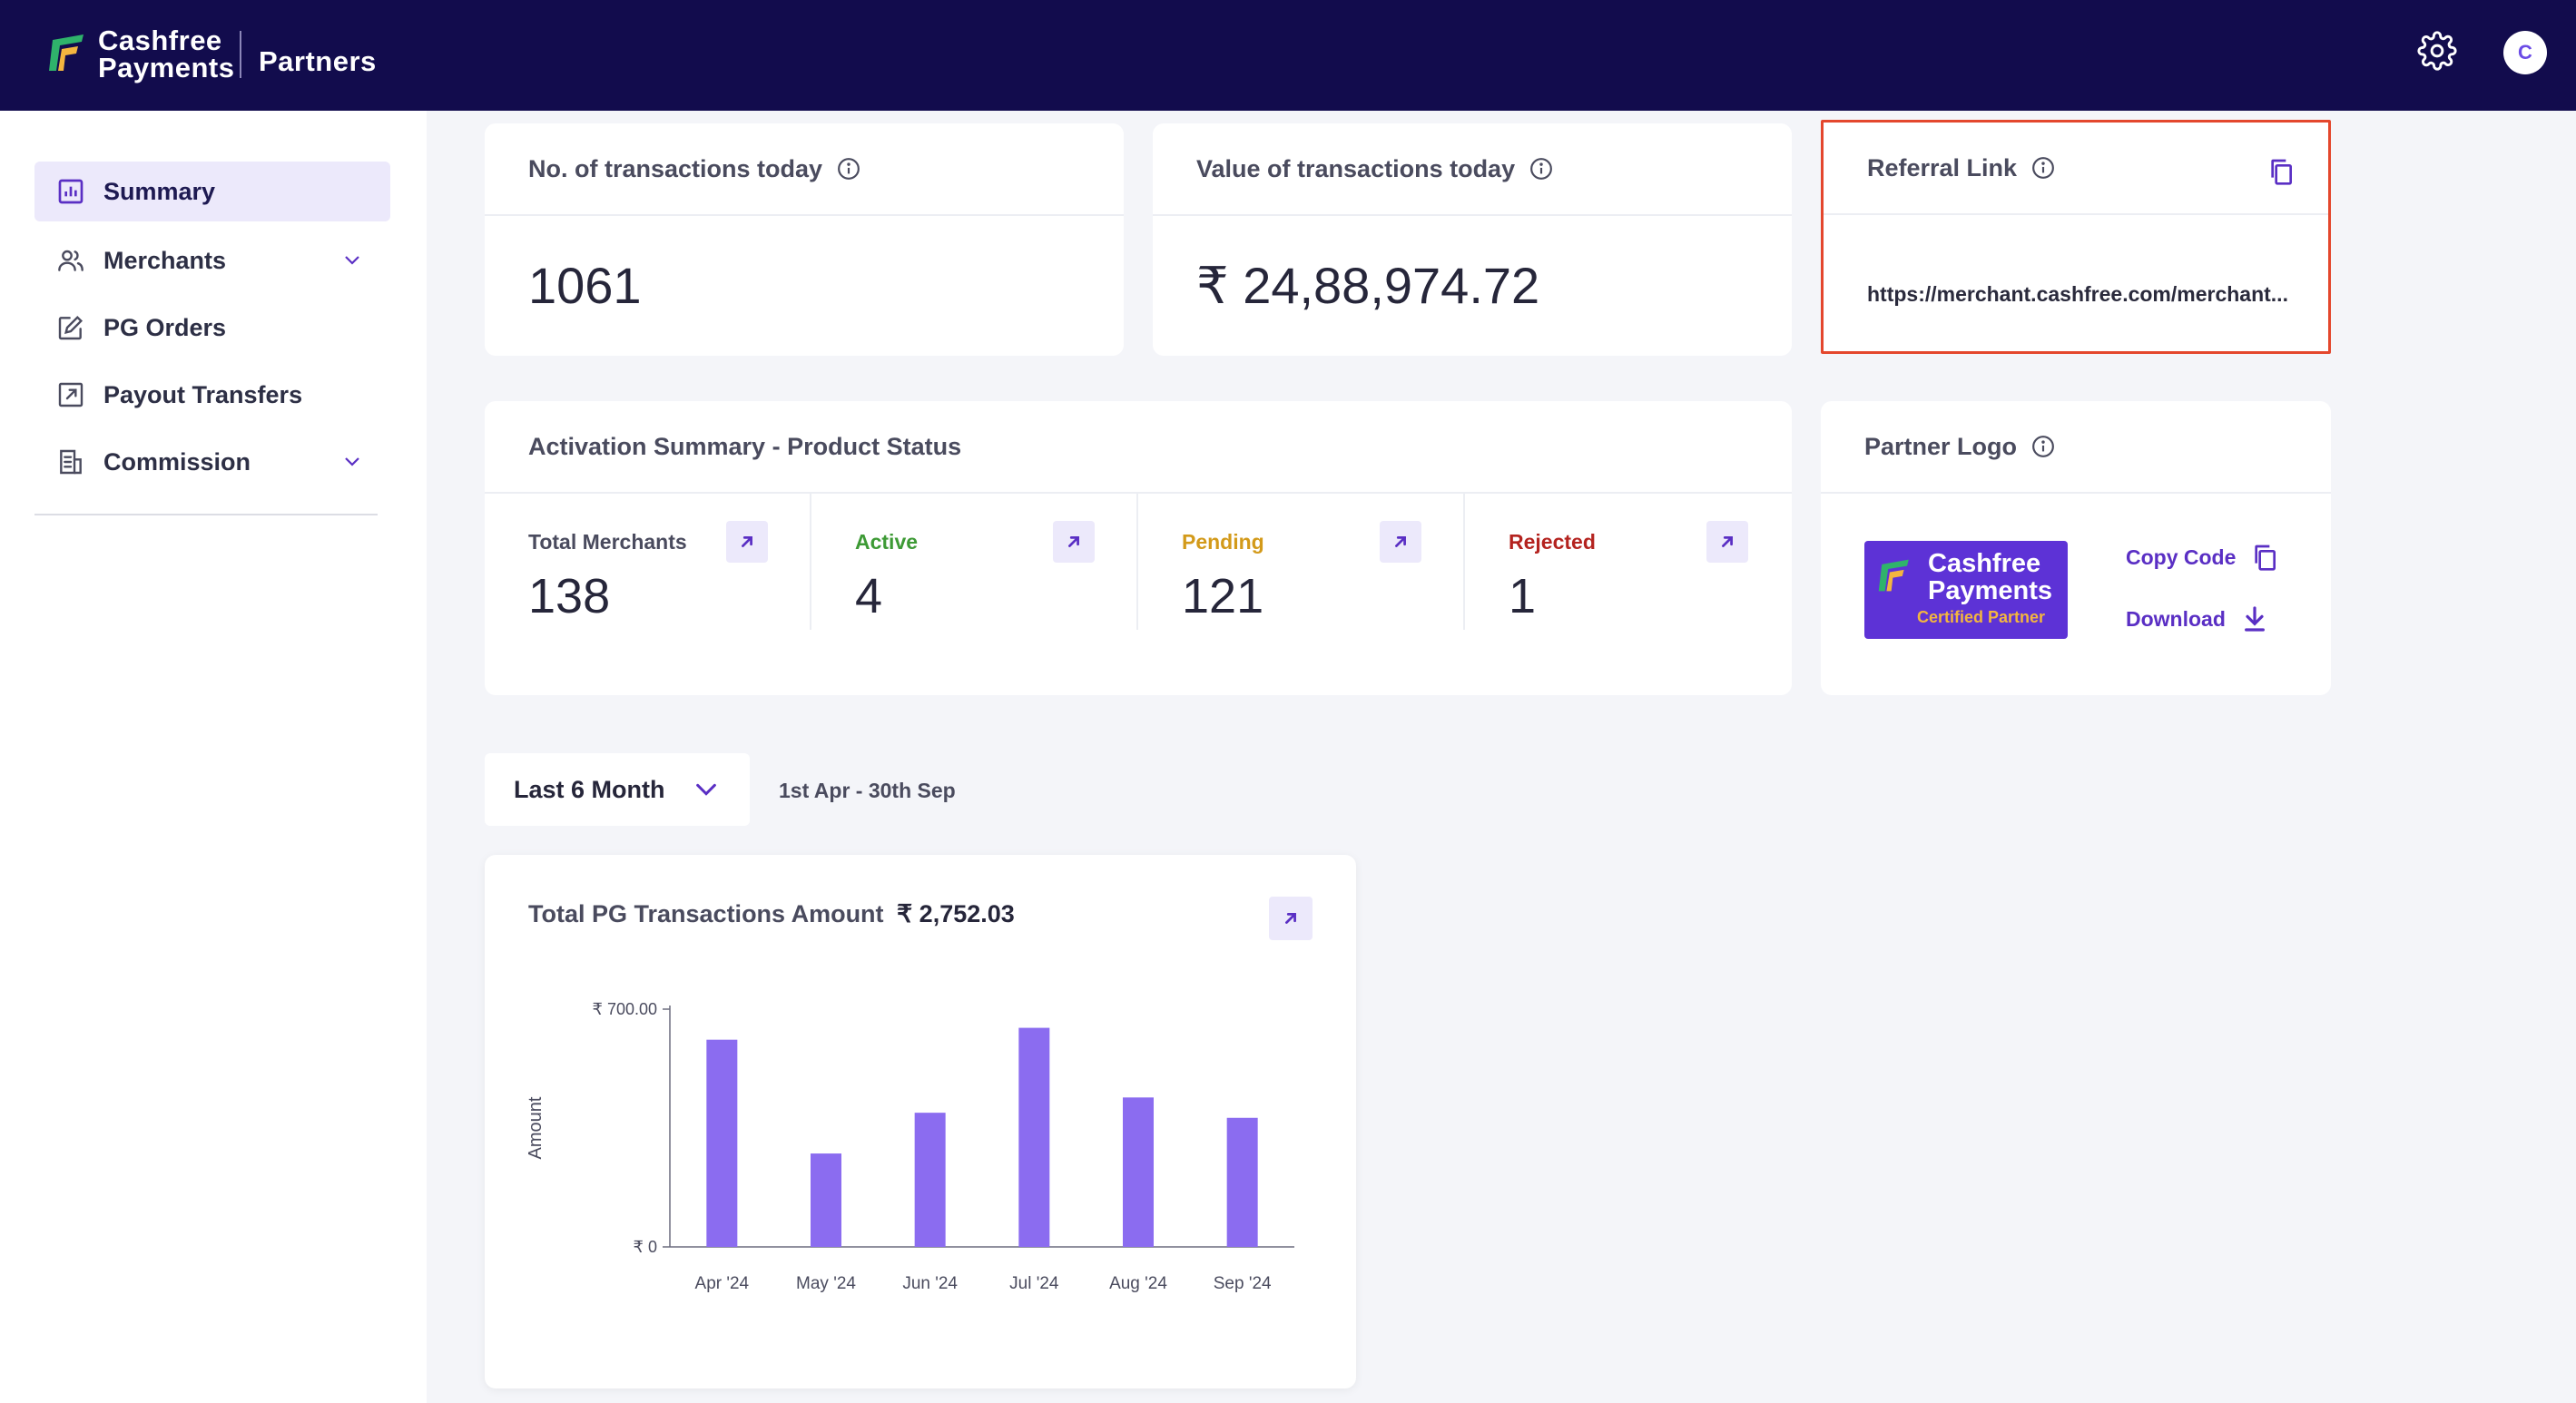 The image size is (2576, 1403). What do you see at coordinates (536, 1127) in the screenshot?
I see `y-axis-label: Amount` at bounding box center [536, 1127].